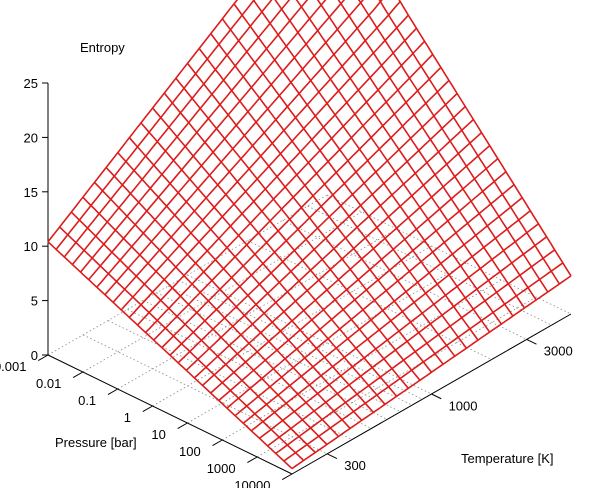 The width and height of the screenshot is (600, 488). I want to click on tick-label-pressure: 0.01, so click(48, 383).